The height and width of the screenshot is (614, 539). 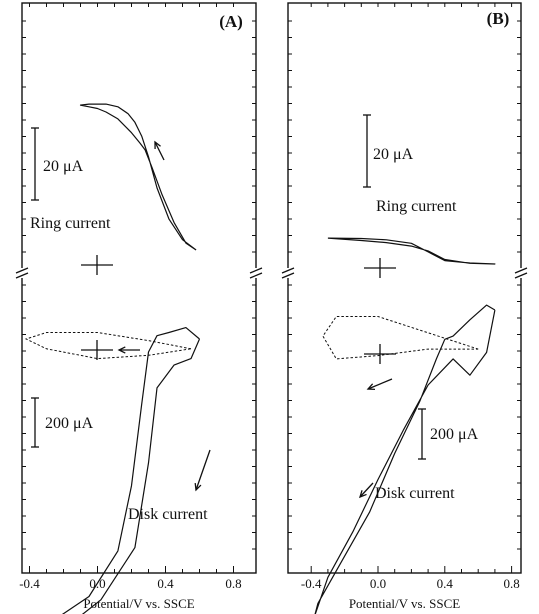 I want to click on panel-label: (B), so click(x=498, y=18).